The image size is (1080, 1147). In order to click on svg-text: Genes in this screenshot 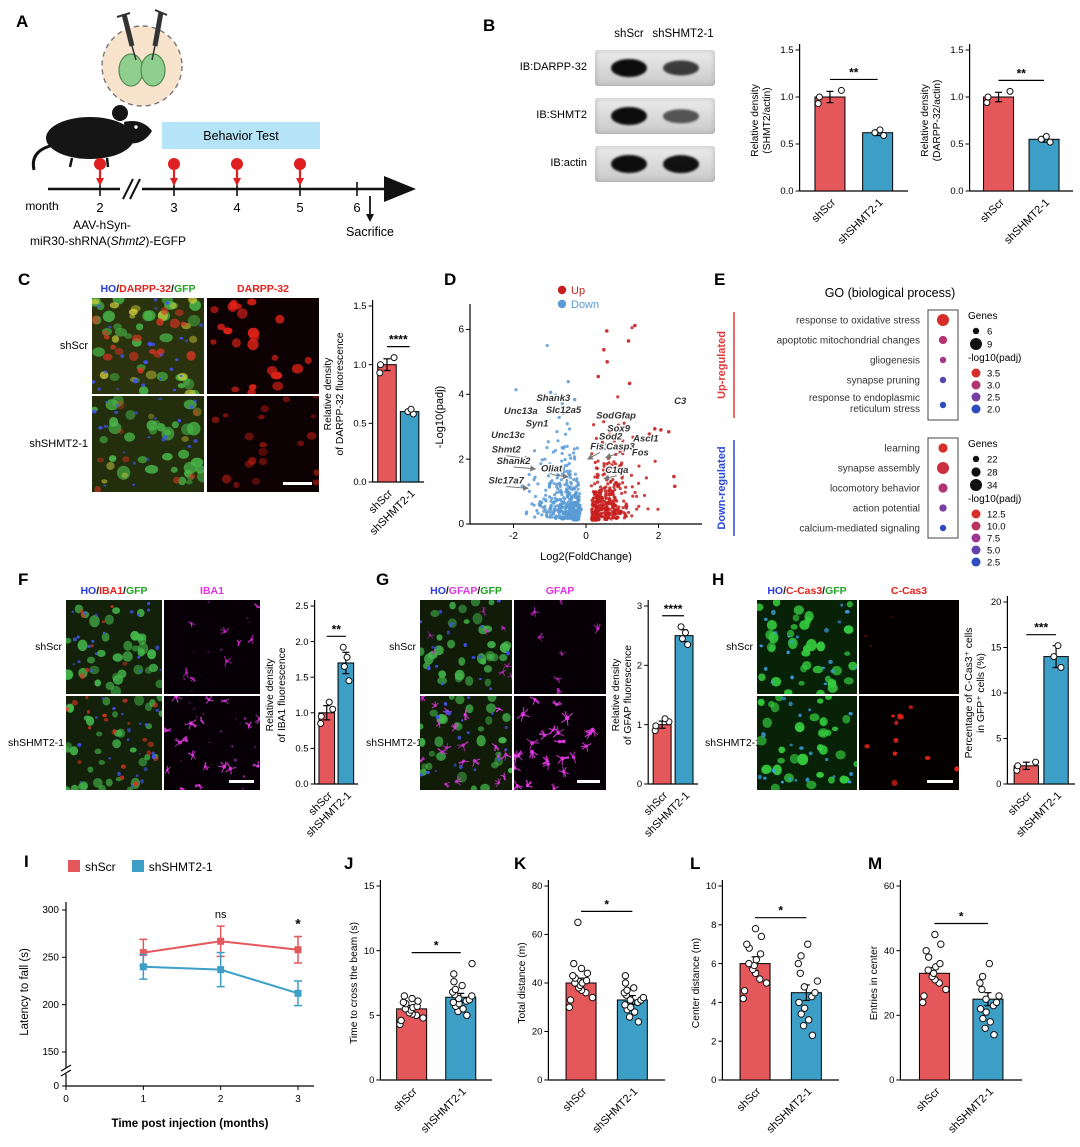, I will do `click(982, 316)`.